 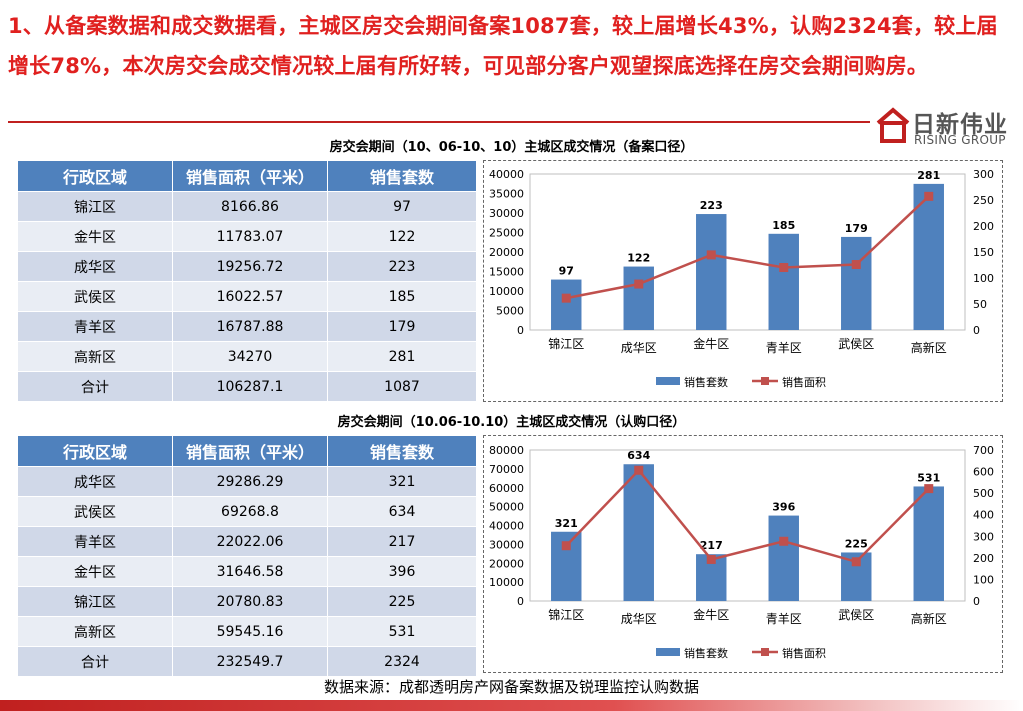 What do you see at coordinates (250, 601) in the screenshot?
I see `cell-area: 20780.83` at bounding box center [250, 601].